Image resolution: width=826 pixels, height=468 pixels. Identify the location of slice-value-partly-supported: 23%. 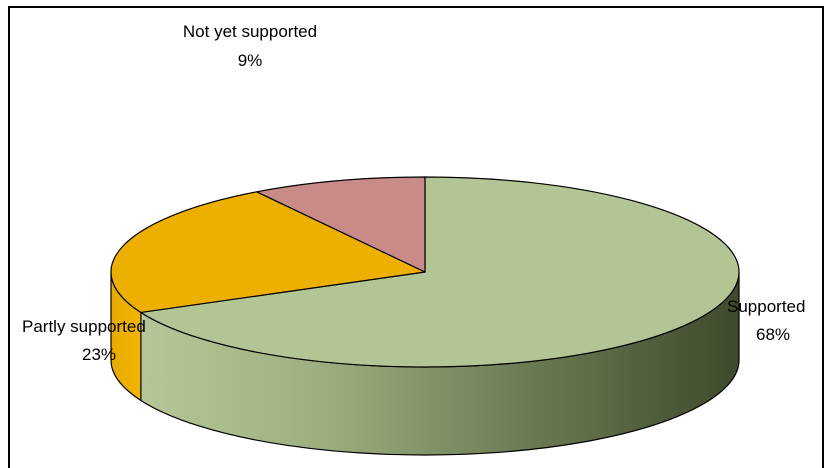
(99, 354).